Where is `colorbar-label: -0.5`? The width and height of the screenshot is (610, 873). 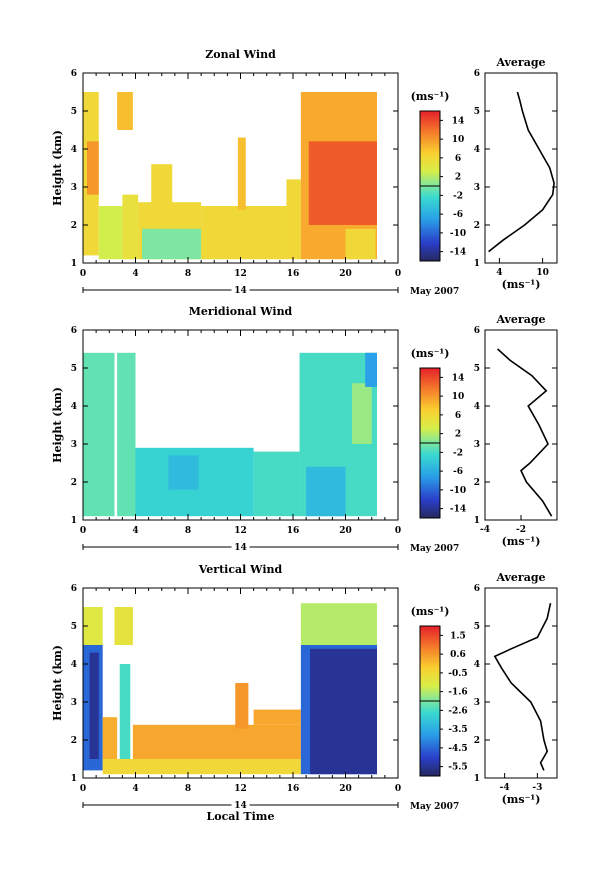
colorbar-label: -0.5 is located at coordinates (457, 674).